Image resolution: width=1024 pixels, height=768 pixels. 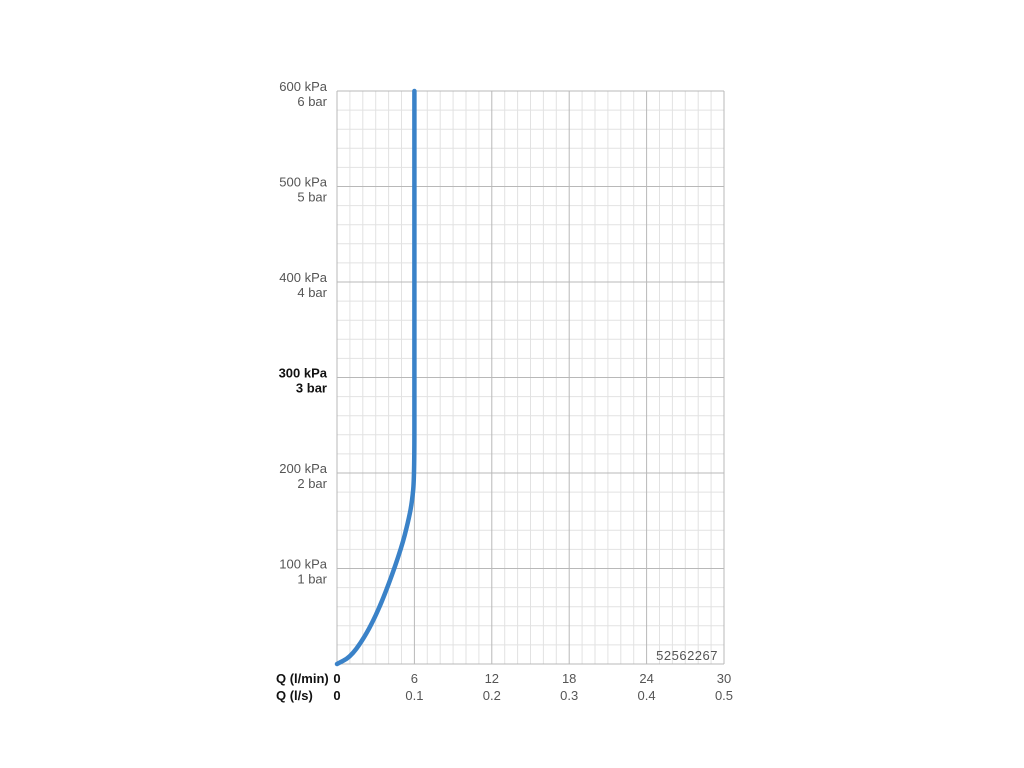 I want to click on y-tick-label-bar: 6 bar, so click(x=312, y=101).